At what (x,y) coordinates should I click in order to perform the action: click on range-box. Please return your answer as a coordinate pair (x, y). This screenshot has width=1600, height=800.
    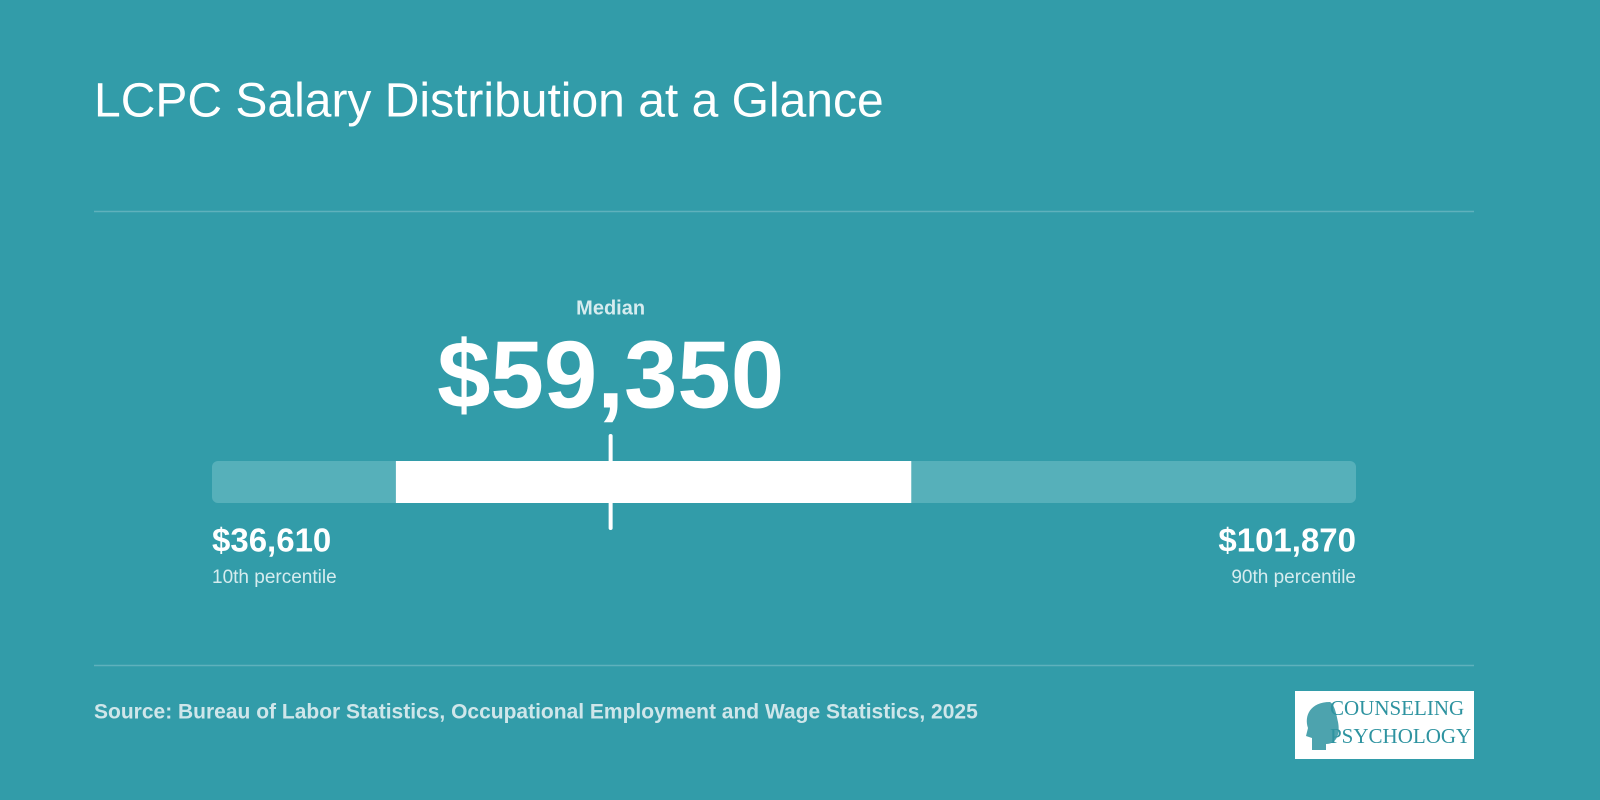
    Looking at the image, I should click on (653, 482).